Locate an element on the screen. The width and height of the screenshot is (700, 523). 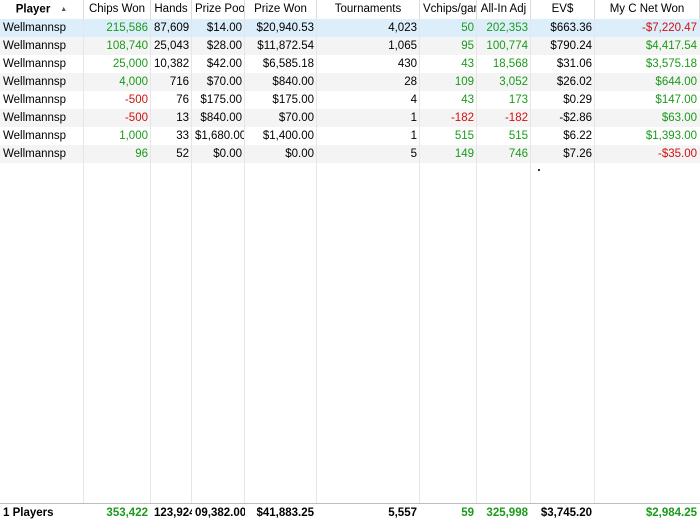
cell-all-in-adj: 173 is located at coordinates (518, 100).